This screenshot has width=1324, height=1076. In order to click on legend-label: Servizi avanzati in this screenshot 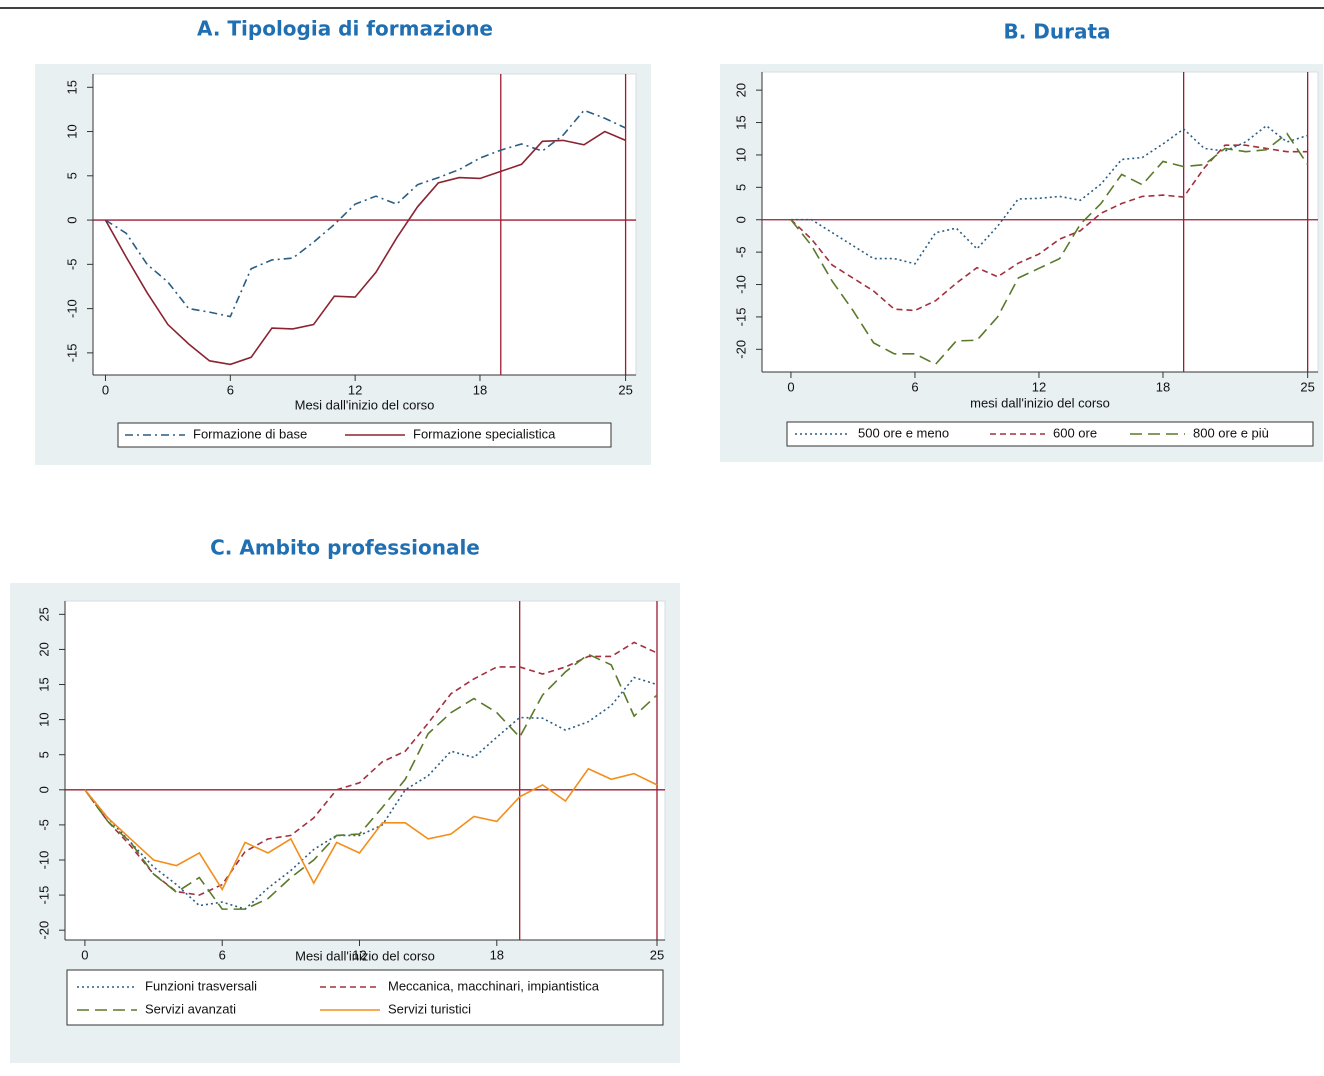, I will do `click(190, 1008)`.